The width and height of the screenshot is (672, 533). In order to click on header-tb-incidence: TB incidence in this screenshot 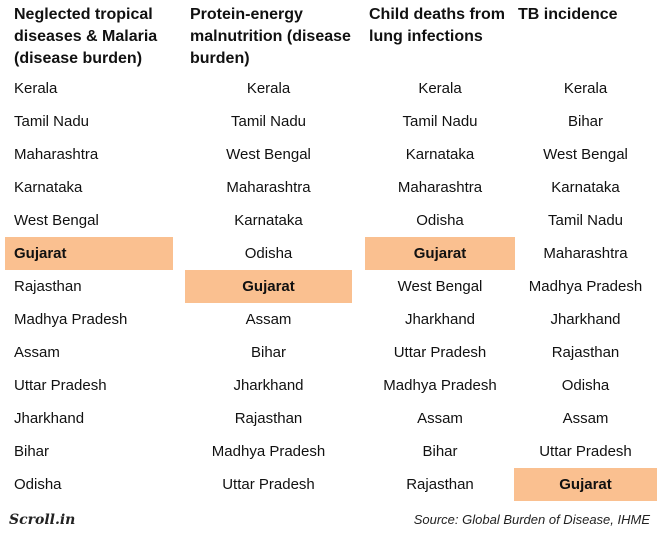, I will do `click(568, 14)`.